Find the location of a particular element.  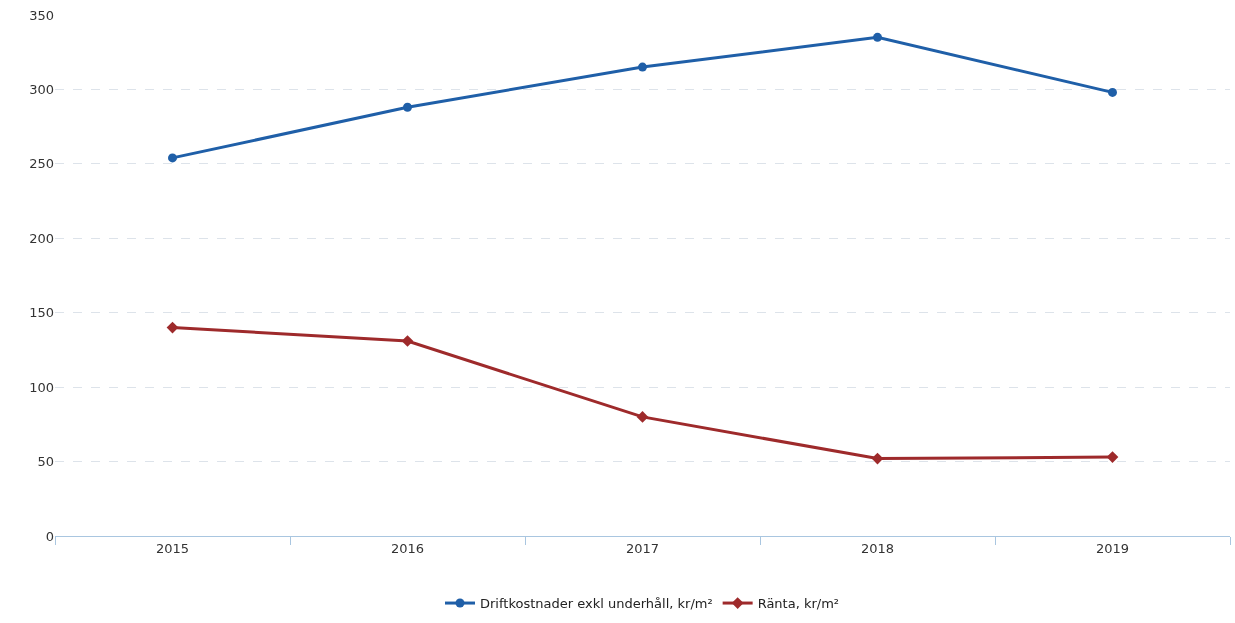

x-tick-label: 2019 is located at coordinates (1112, 548).